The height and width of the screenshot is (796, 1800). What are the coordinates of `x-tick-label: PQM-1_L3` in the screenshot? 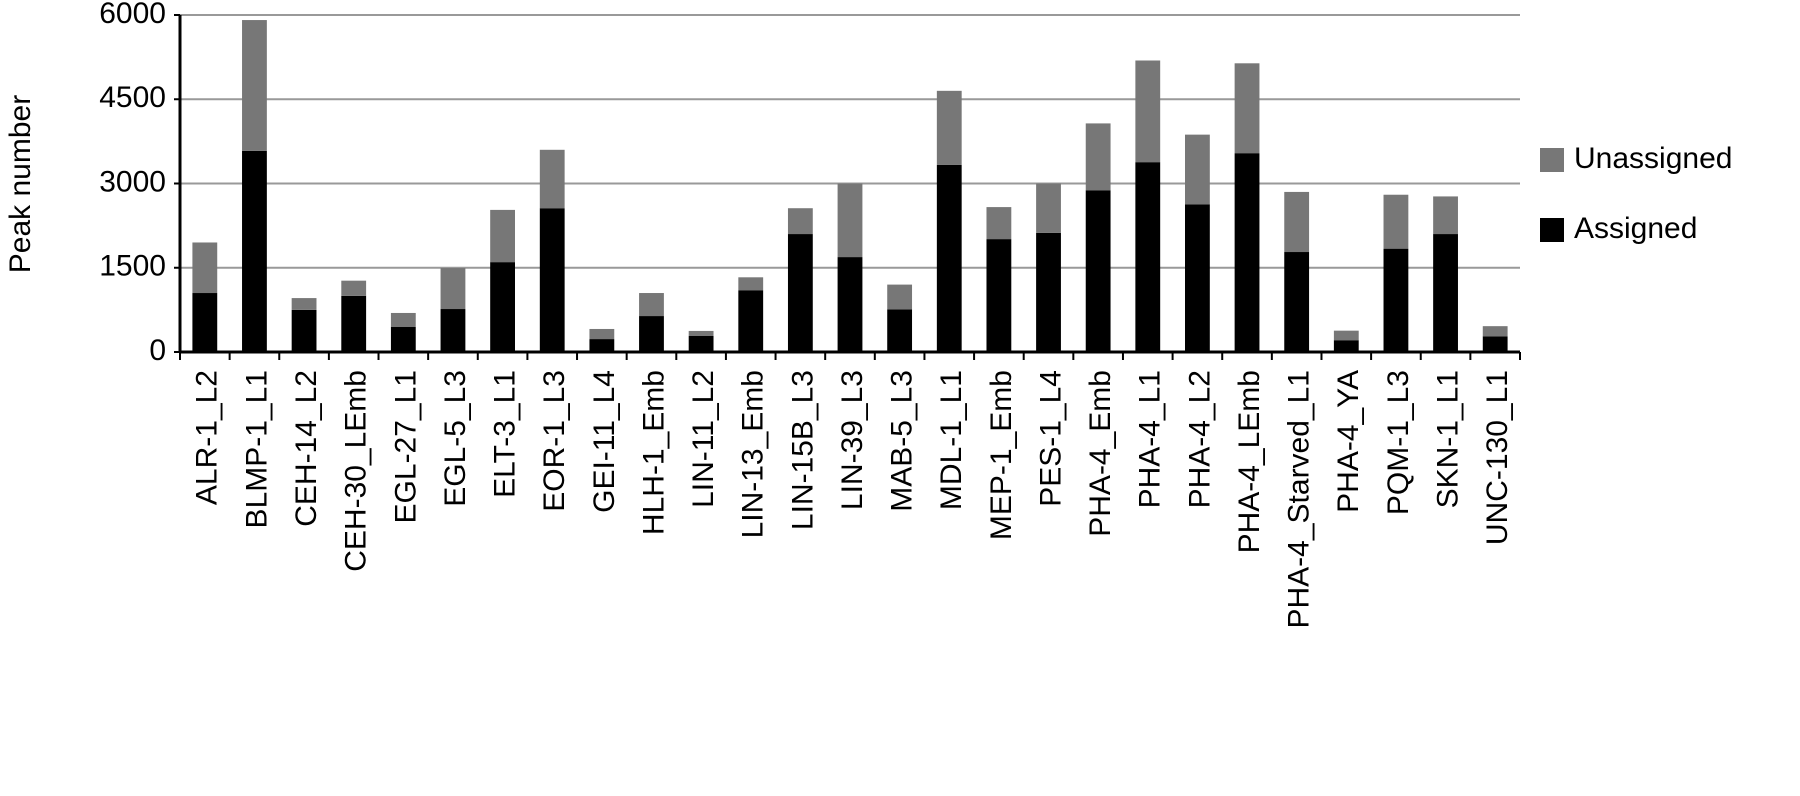 It's located at (1398, 442).